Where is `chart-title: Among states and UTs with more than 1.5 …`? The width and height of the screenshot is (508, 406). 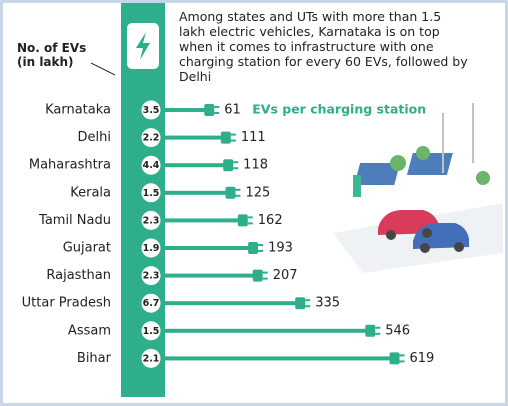 chart-title: Among states and UTs with more than 1.5 … is located at coordinates (323, 46).